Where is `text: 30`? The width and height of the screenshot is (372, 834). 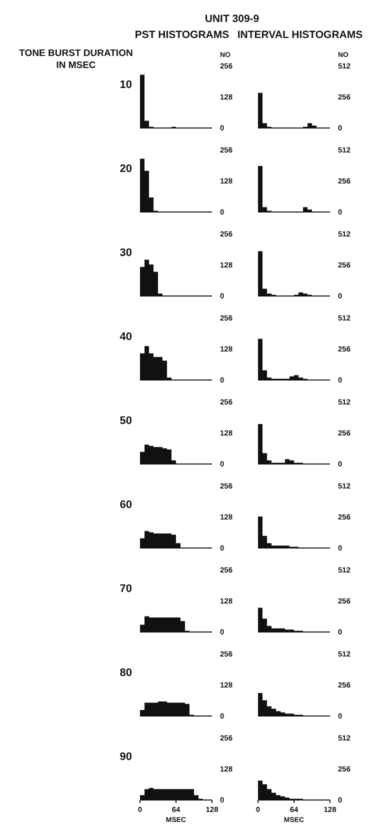 text: 30 is located at coordinates (126, 253).